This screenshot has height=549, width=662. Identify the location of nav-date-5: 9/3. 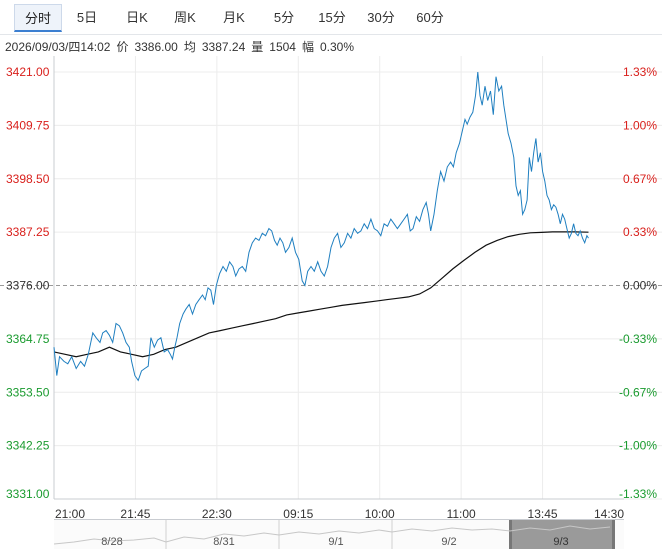
(560, 542).